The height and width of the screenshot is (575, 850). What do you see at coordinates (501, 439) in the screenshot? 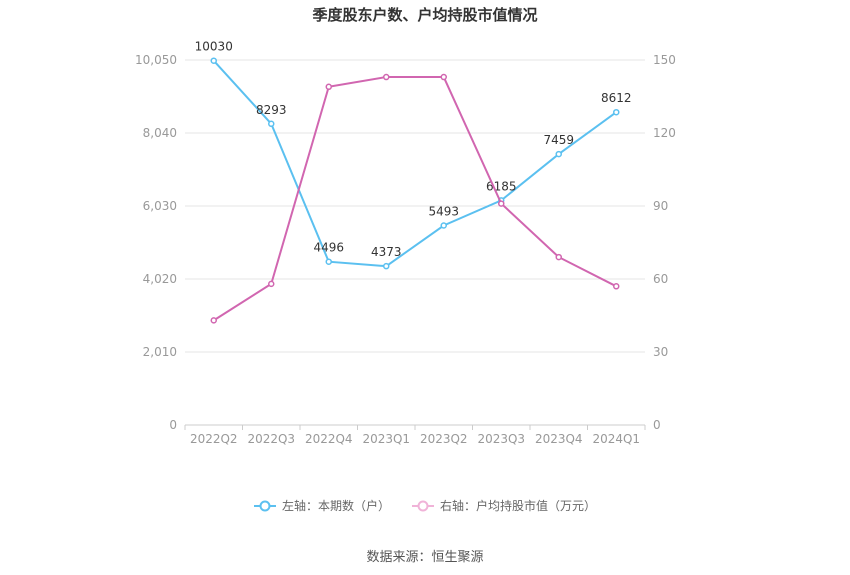
I see `x-tick-label: 2023Q3` at bounding box center [501, 439].